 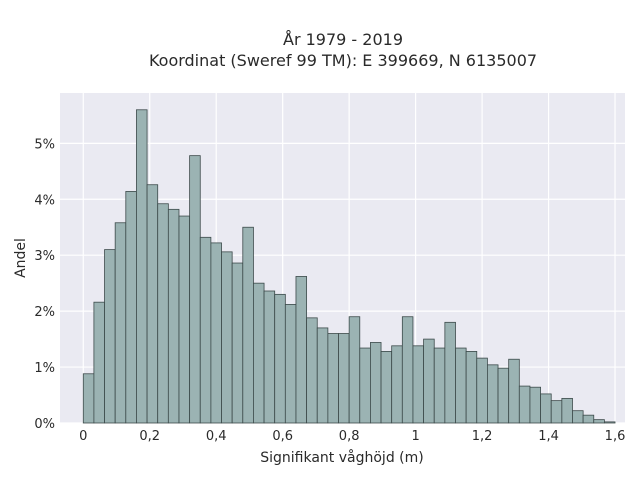 I want to click on x-axis-label: Signifikant våghöjd (m), so click(x=341, y=457).